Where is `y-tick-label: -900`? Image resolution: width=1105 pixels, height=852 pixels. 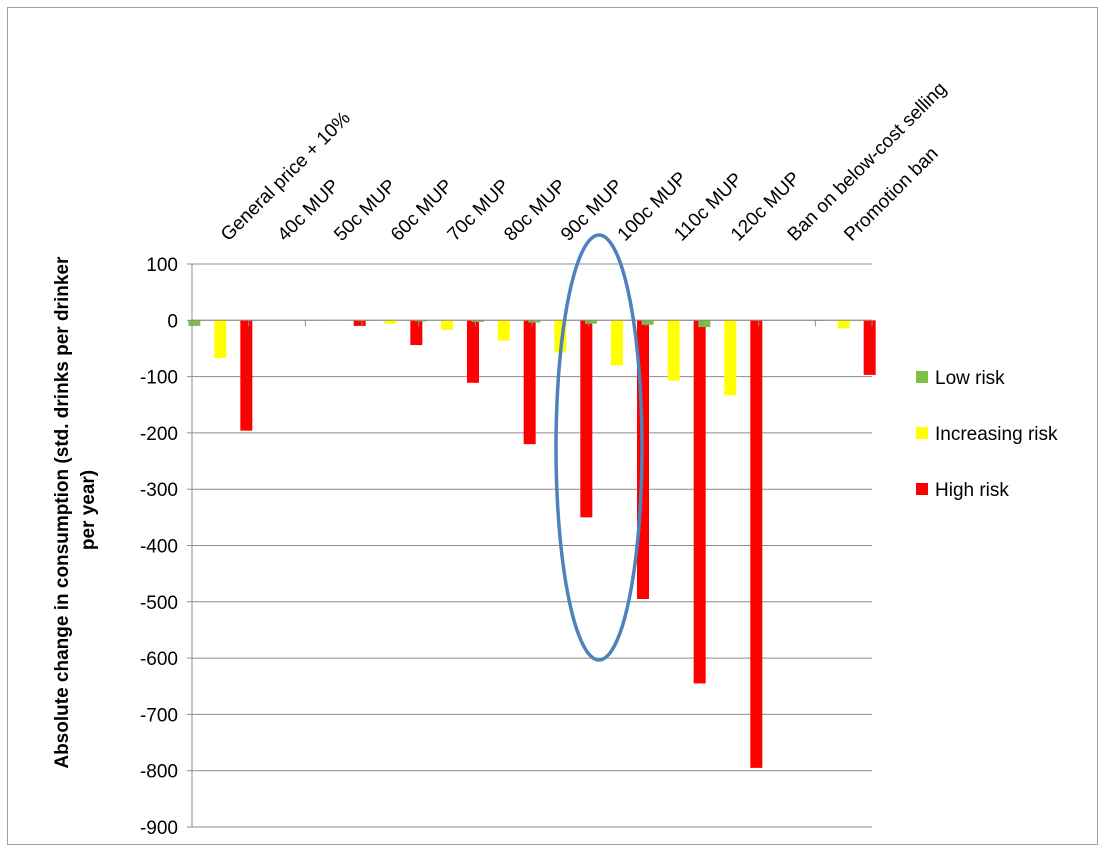 y-tick-label: -900 is located at coordinates (159, 828).